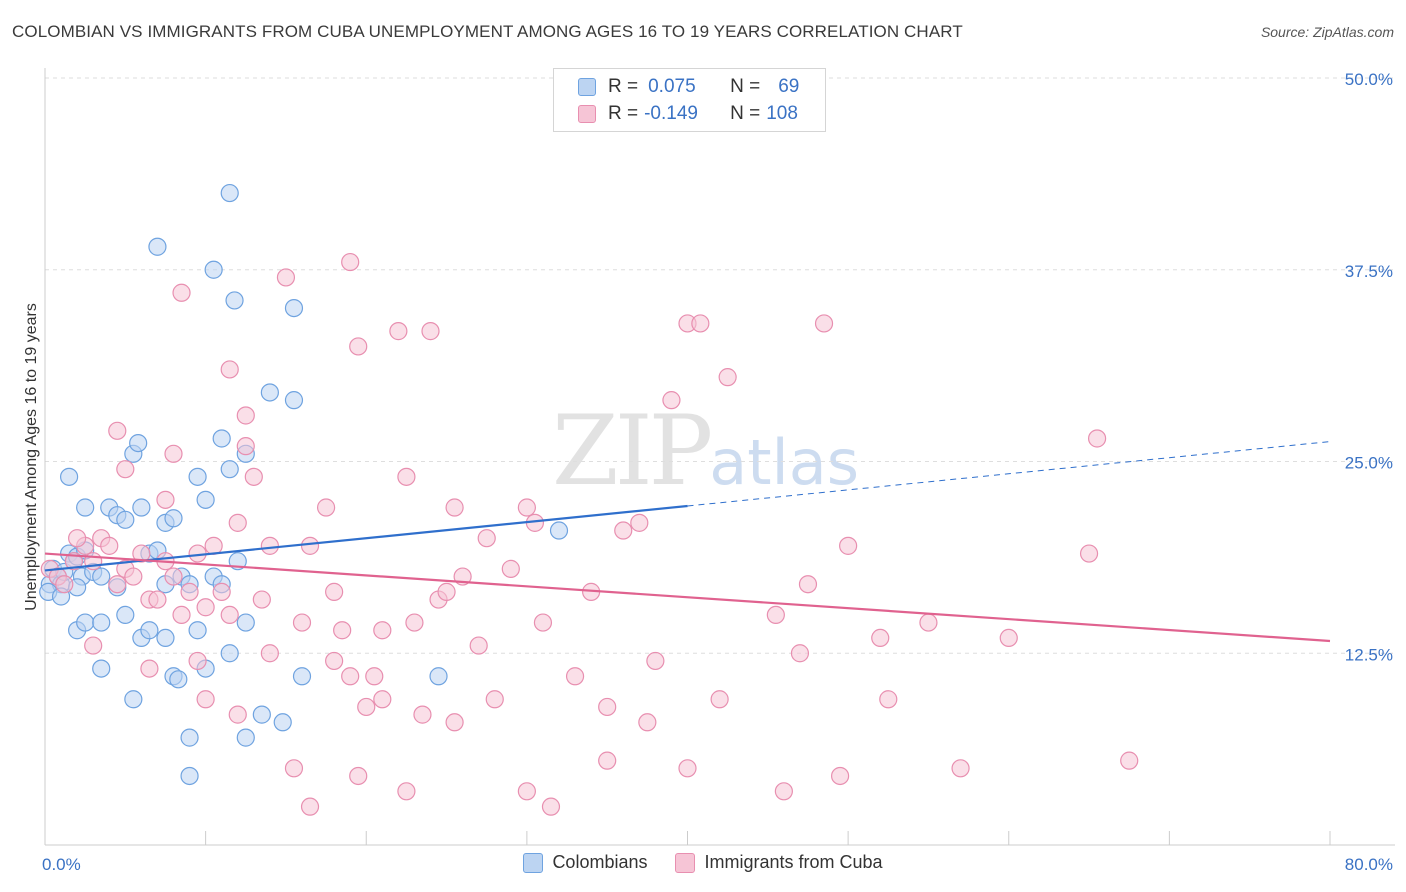  I want to click on x-tick-label: 80.0%, so click(1369, 864).